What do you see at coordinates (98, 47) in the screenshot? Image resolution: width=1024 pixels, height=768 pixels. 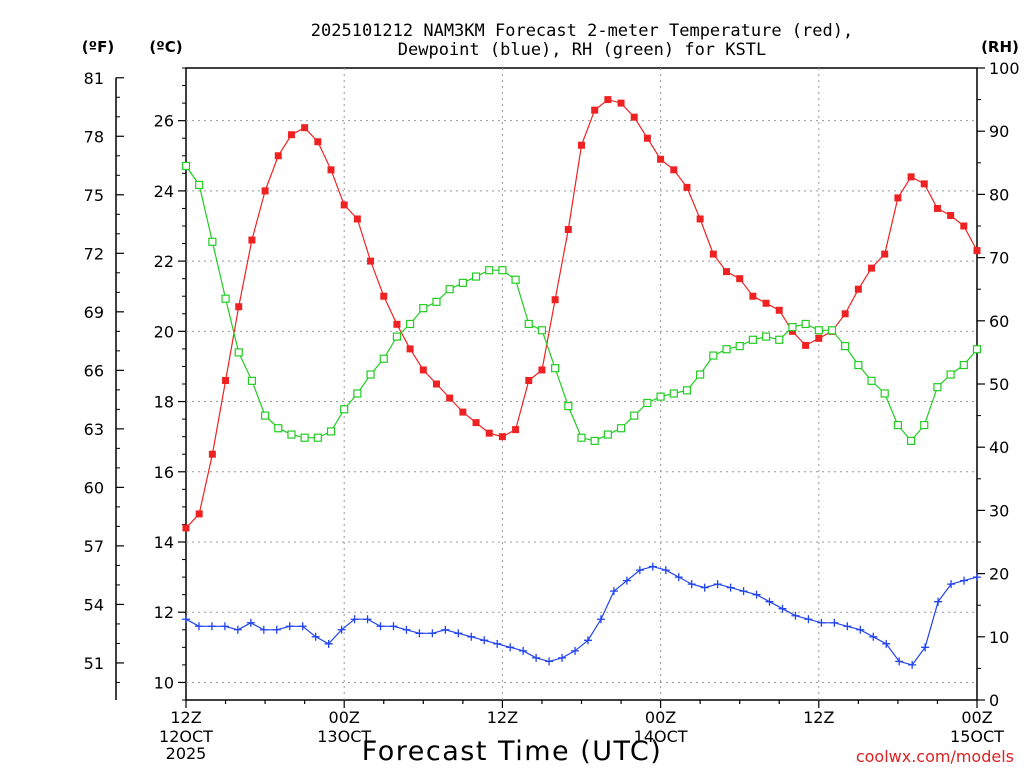 I see `fahrenheit-unit-label: (ºF)` at bounding box center [98, 47].